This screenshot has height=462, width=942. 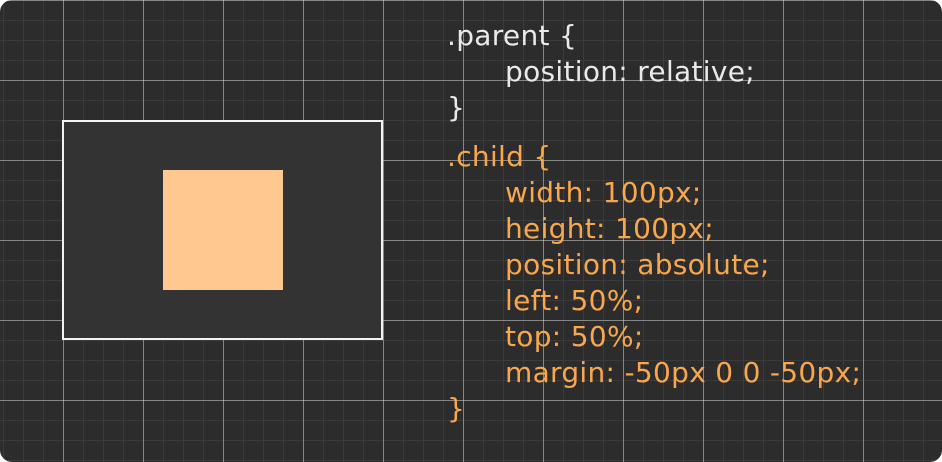 What do you see at coordinates (637, 264) in the screenshot?
I see `code-line: position: absolute;` at bounding box center [637, 264].